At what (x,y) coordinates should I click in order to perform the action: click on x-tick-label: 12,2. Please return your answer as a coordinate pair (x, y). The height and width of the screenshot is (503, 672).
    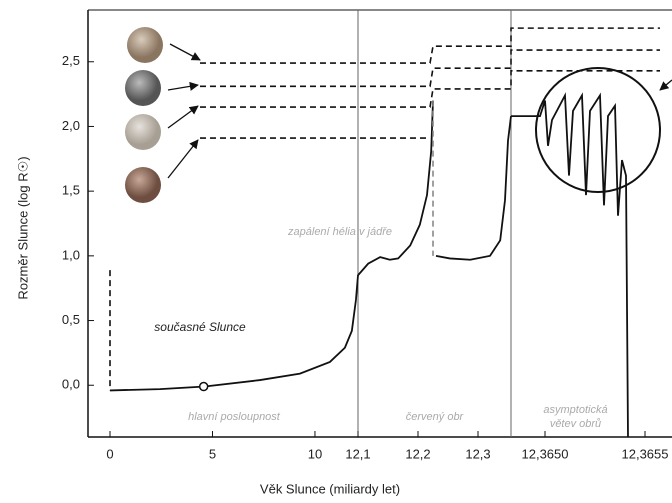
    Looking at the image, I should click on (417, 453).